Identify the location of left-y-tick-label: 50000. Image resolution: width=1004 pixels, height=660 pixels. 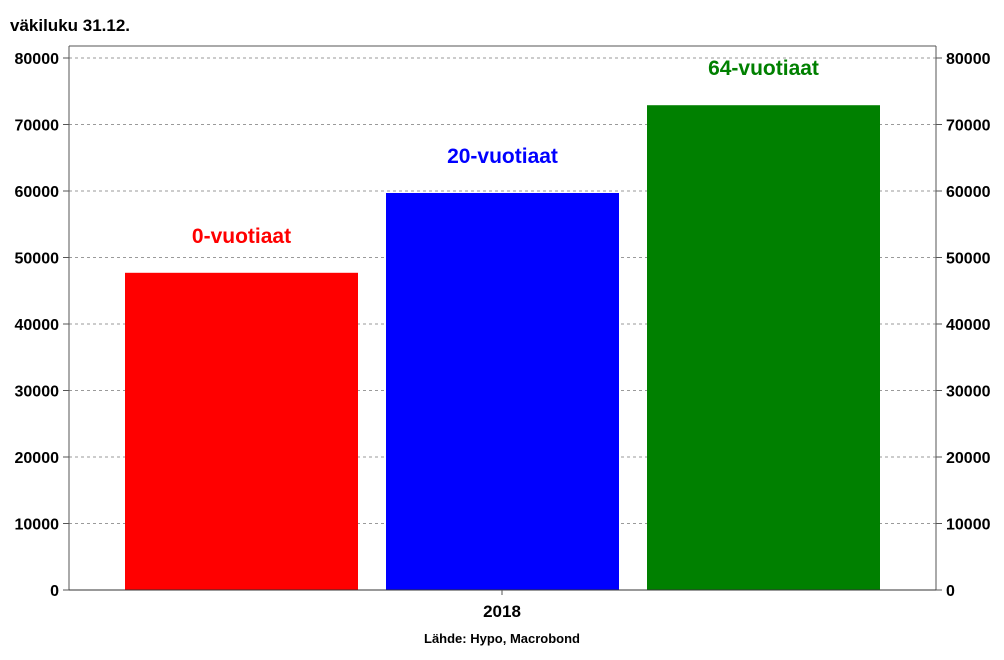
(37, 259).